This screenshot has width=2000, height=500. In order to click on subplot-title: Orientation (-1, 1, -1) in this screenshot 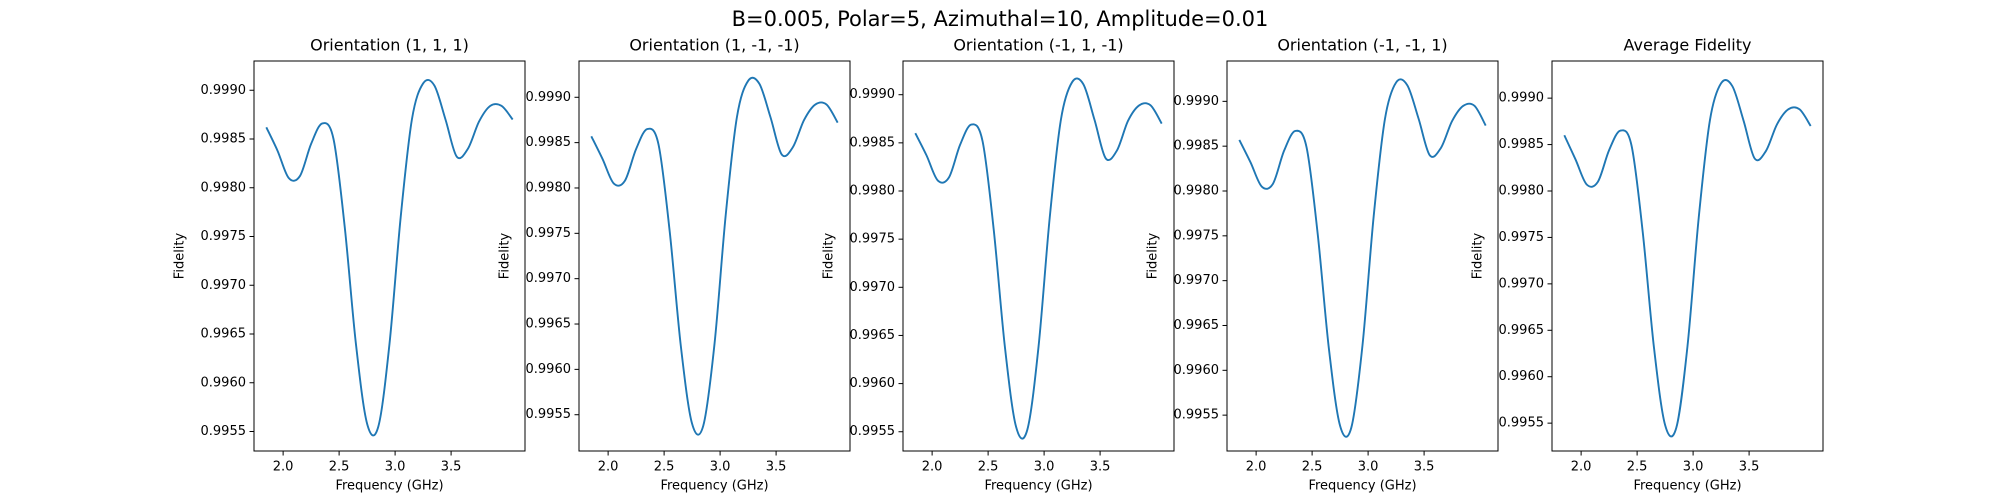, I will do `click(1038, 45)`.